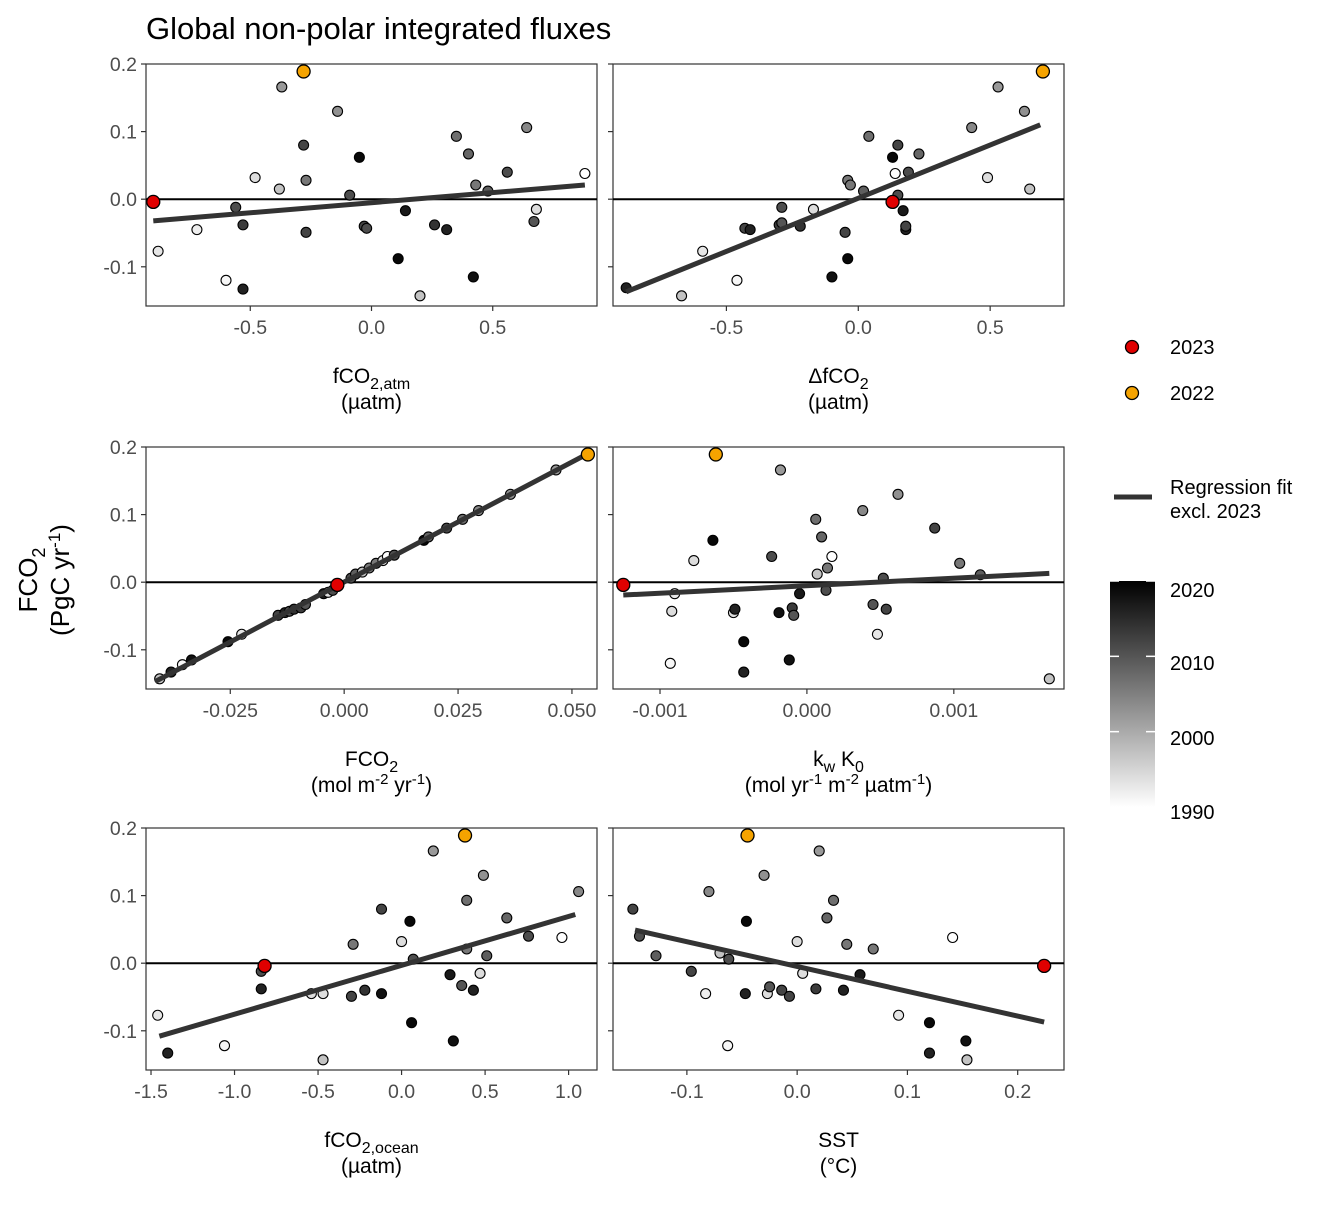 This screenshot has height=1209, width=1344. What do you see at coordinates (1192, 348) in the screenshot?
I see `legend-2023-label: 2023` at bounding box center [1192, 348].